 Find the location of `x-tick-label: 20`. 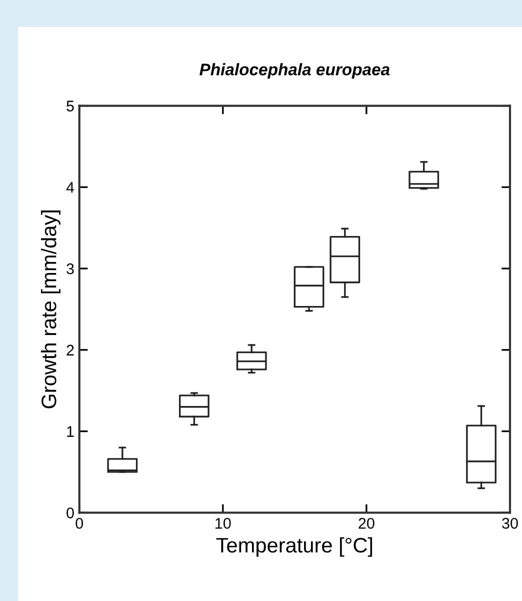

x-tick-label: 20 is located at coordinates (366, 523).